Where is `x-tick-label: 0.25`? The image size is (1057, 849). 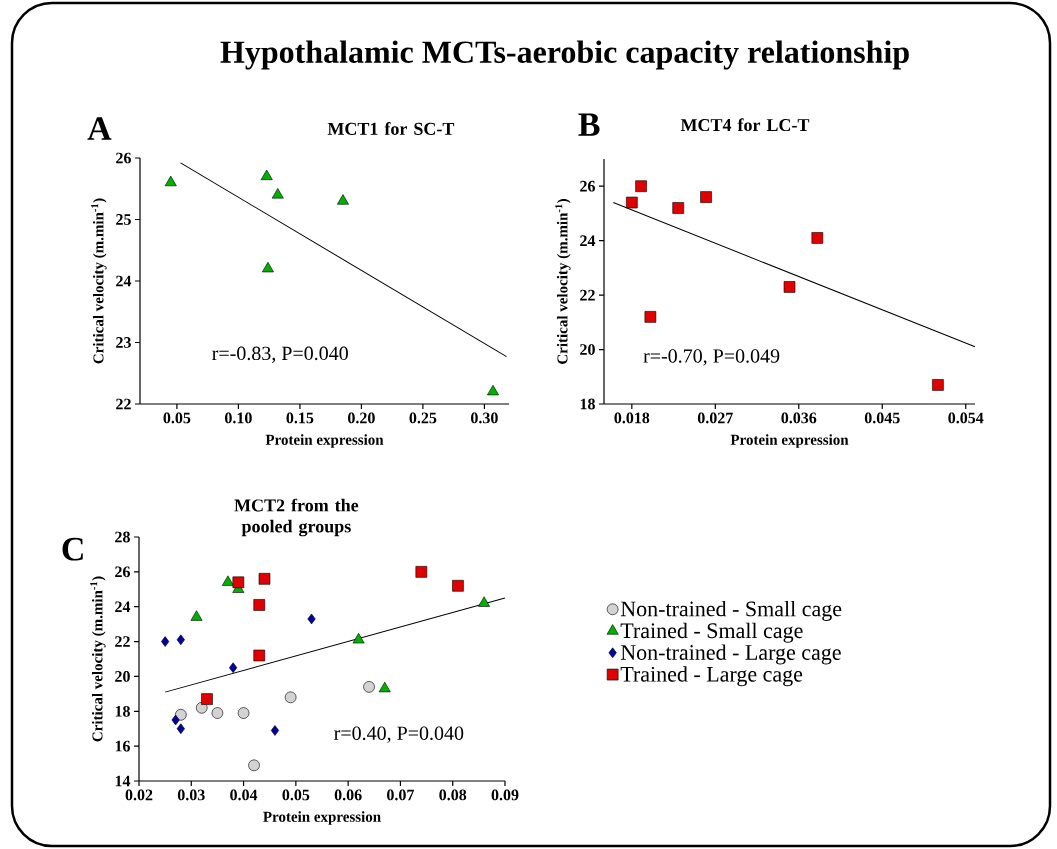
x-tick-label: 0.25 is located at coordinates (423, 418).